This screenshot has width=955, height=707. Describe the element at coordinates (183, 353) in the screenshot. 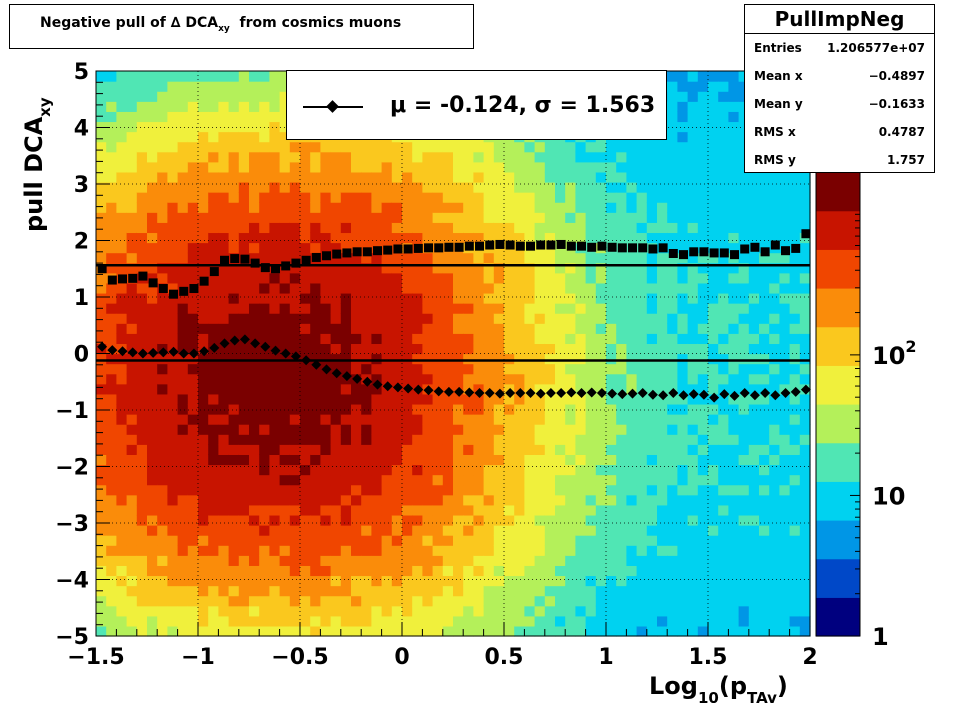

I see `mean-point` at that location.